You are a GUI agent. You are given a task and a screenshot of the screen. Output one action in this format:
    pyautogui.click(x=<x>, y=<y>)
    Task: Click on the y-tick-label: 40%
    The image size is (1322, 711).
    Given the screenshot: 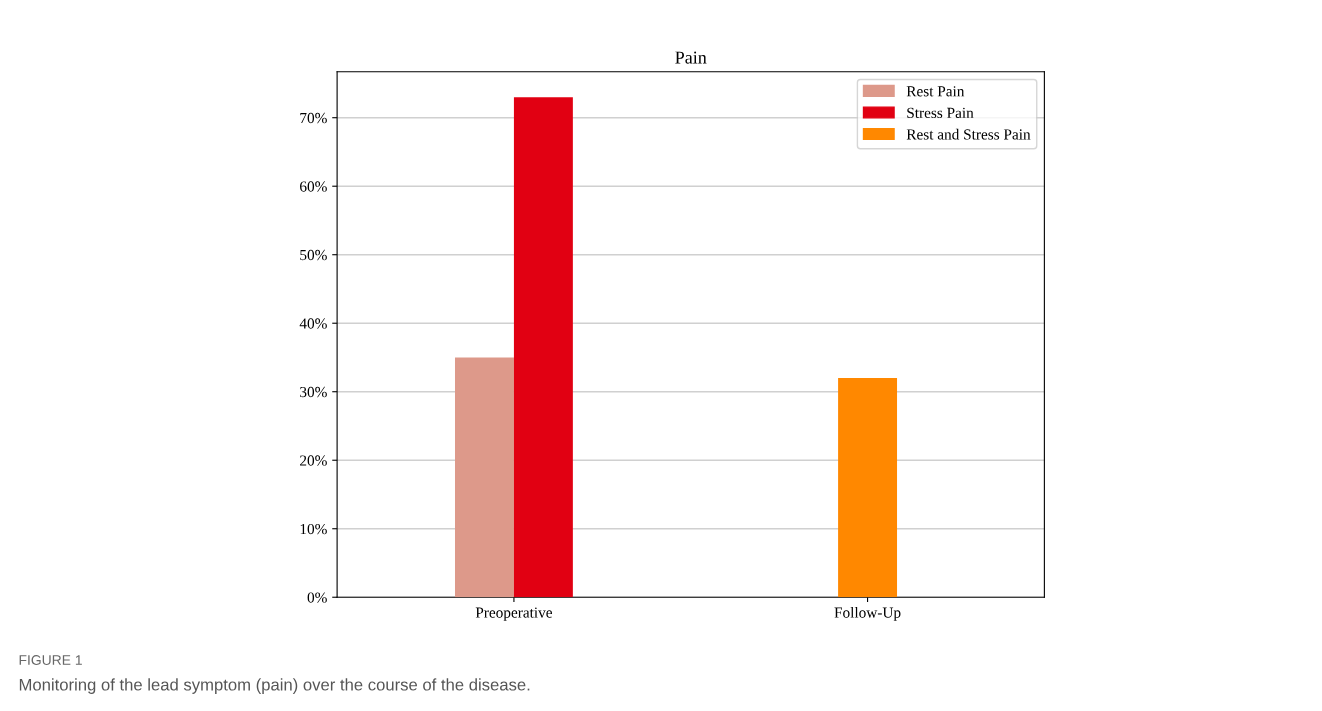 What is the action you would take?
    pyautogui.click(x=313, y=323)
    